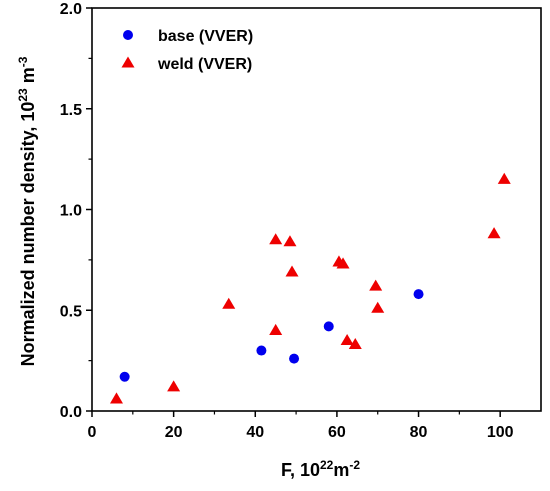 The height and width of the screenshot is (491, 550). Describe the element at coordinates (71, 311) in the screenshot. I see `y-tick-label: 0.5` at that location.